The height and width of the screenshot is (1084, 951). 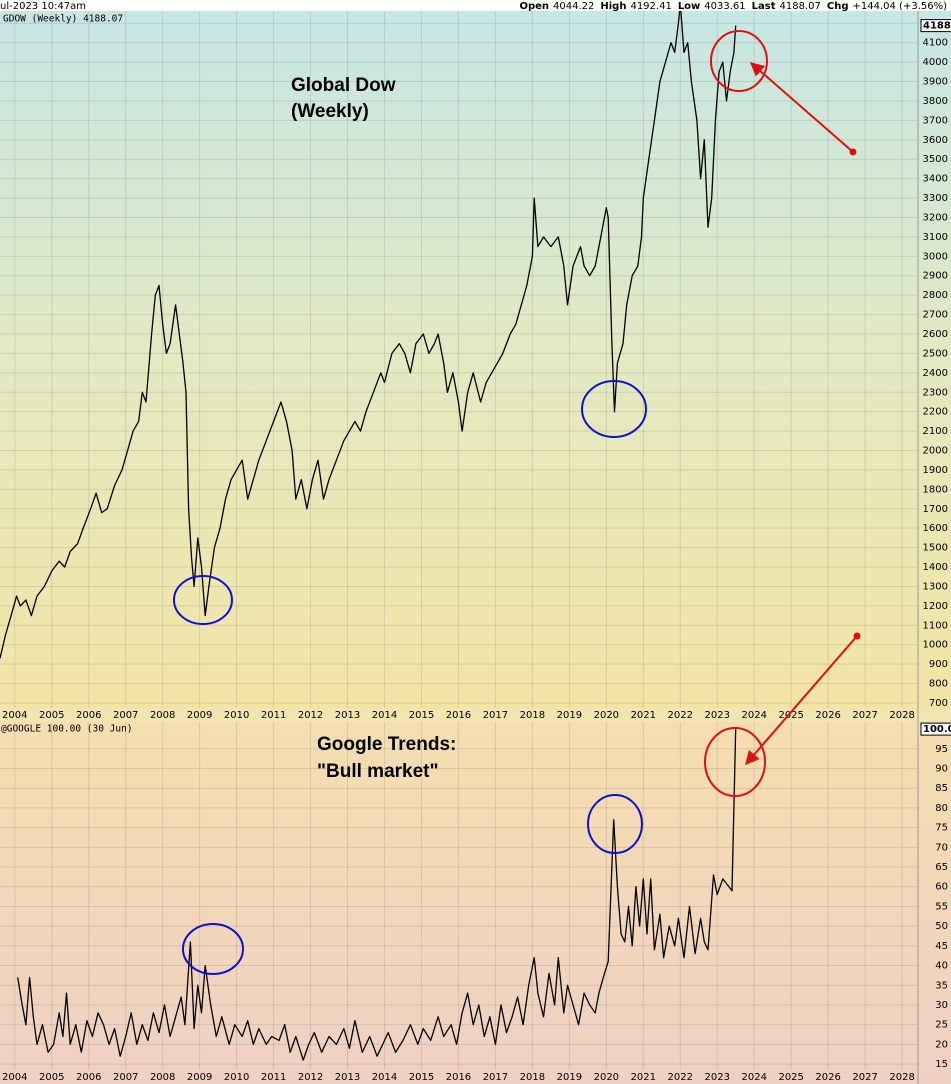 What do you see at coordinates (941, 985) in the screenshot?
I see `y-tick-label: 35` at bounding box center [941, 985].